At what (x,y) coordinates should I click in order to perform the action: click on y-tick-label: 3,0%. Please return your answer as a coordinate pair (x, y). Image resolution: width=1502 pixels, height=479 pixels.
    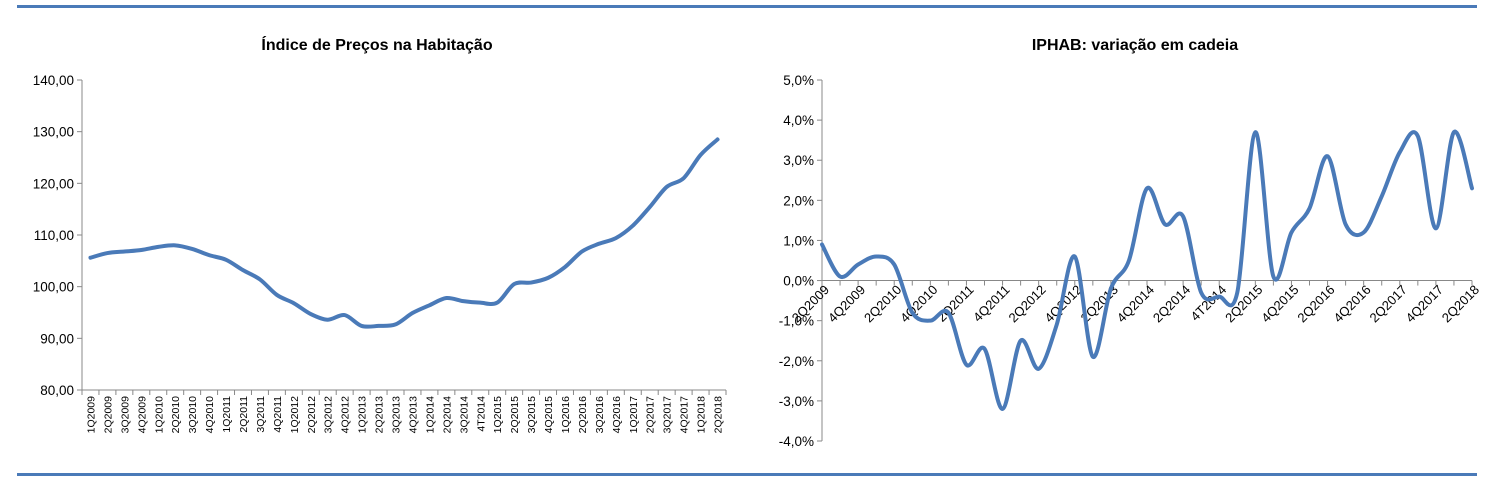
    Looking at the image, I should click on (798, 160).